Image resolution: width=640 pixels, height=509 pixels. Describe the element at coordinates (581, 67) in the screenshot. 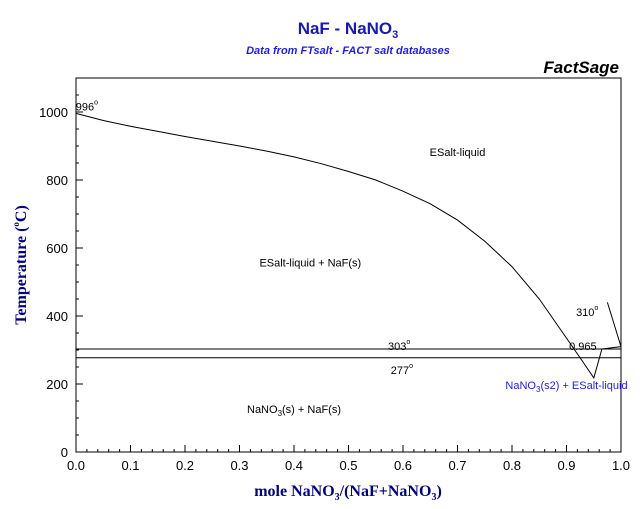

I see `brand-label: FactSage` at that location.